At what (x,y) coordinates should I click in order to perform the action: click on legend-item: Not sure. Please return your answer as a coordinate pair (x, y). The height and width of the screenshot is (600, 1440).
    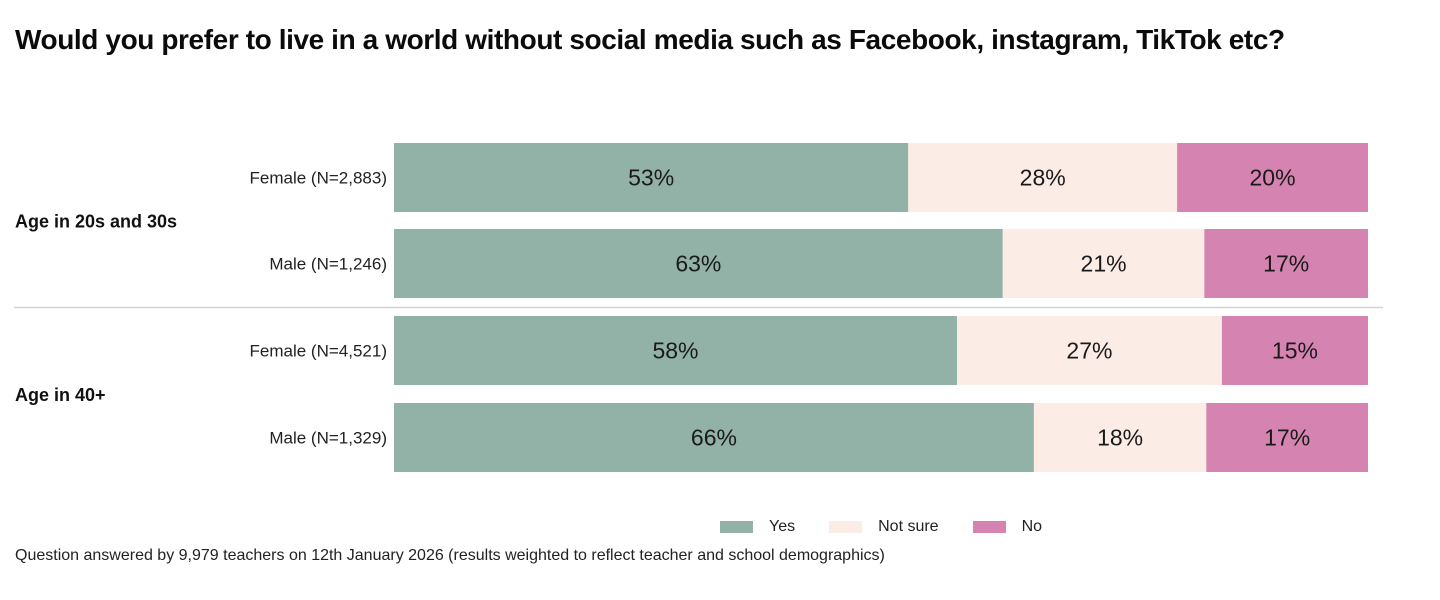
    Looking at the image, I should click on (884, 527).